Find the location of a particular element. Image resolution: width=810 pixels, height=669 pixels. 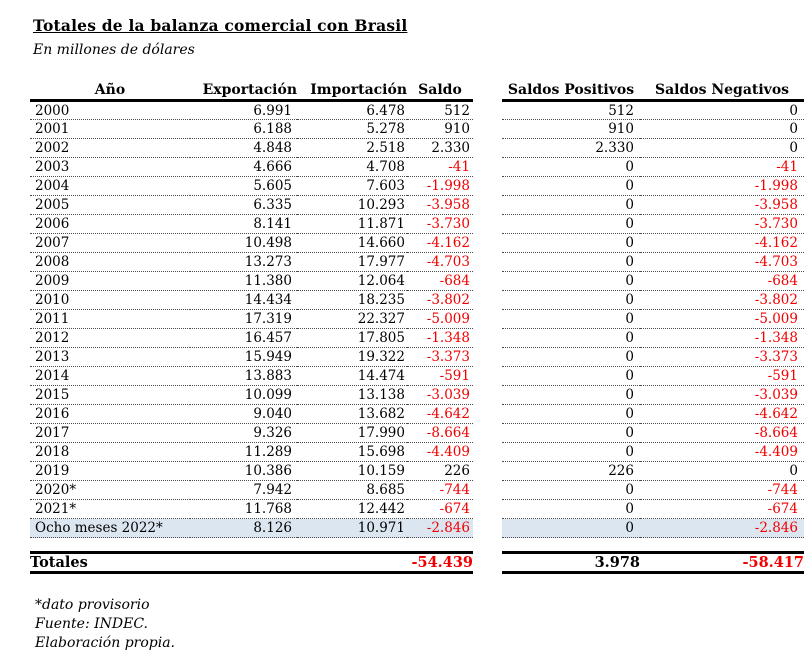

cell-anio: 2015 is located at coordinates (110, 395).